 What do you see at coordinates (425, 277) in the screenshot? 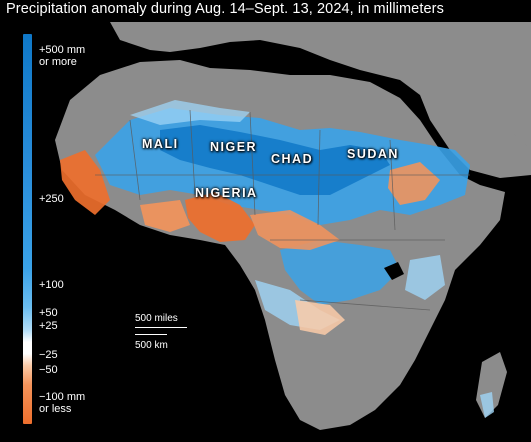
I see `anomaly-wet-southeast` at bounding box center [425, 277].